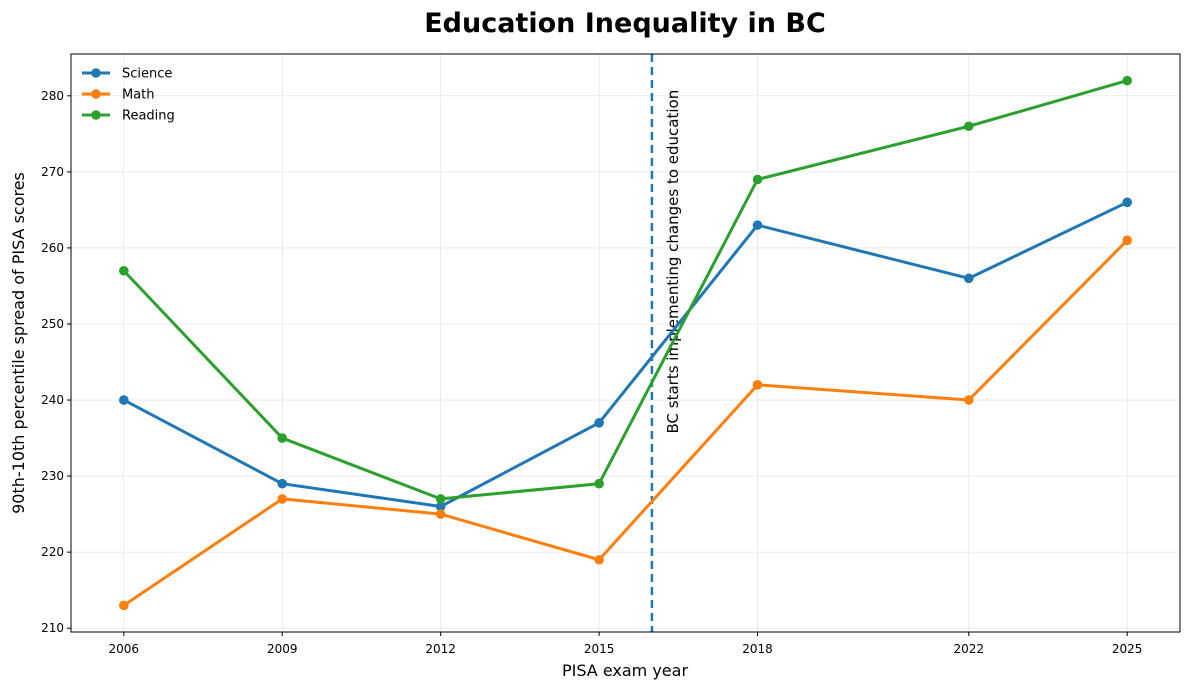  Describe the element at coordinates (52, 96) in the screenshot. I see `y-tick-label: 280` at that location.